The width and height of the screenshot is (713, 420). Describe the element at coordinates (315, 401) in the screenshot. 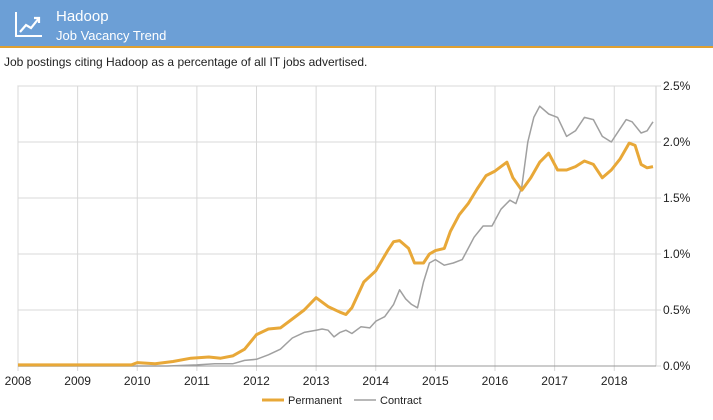

I see `legend-label-permanent: Permanent` at that location.